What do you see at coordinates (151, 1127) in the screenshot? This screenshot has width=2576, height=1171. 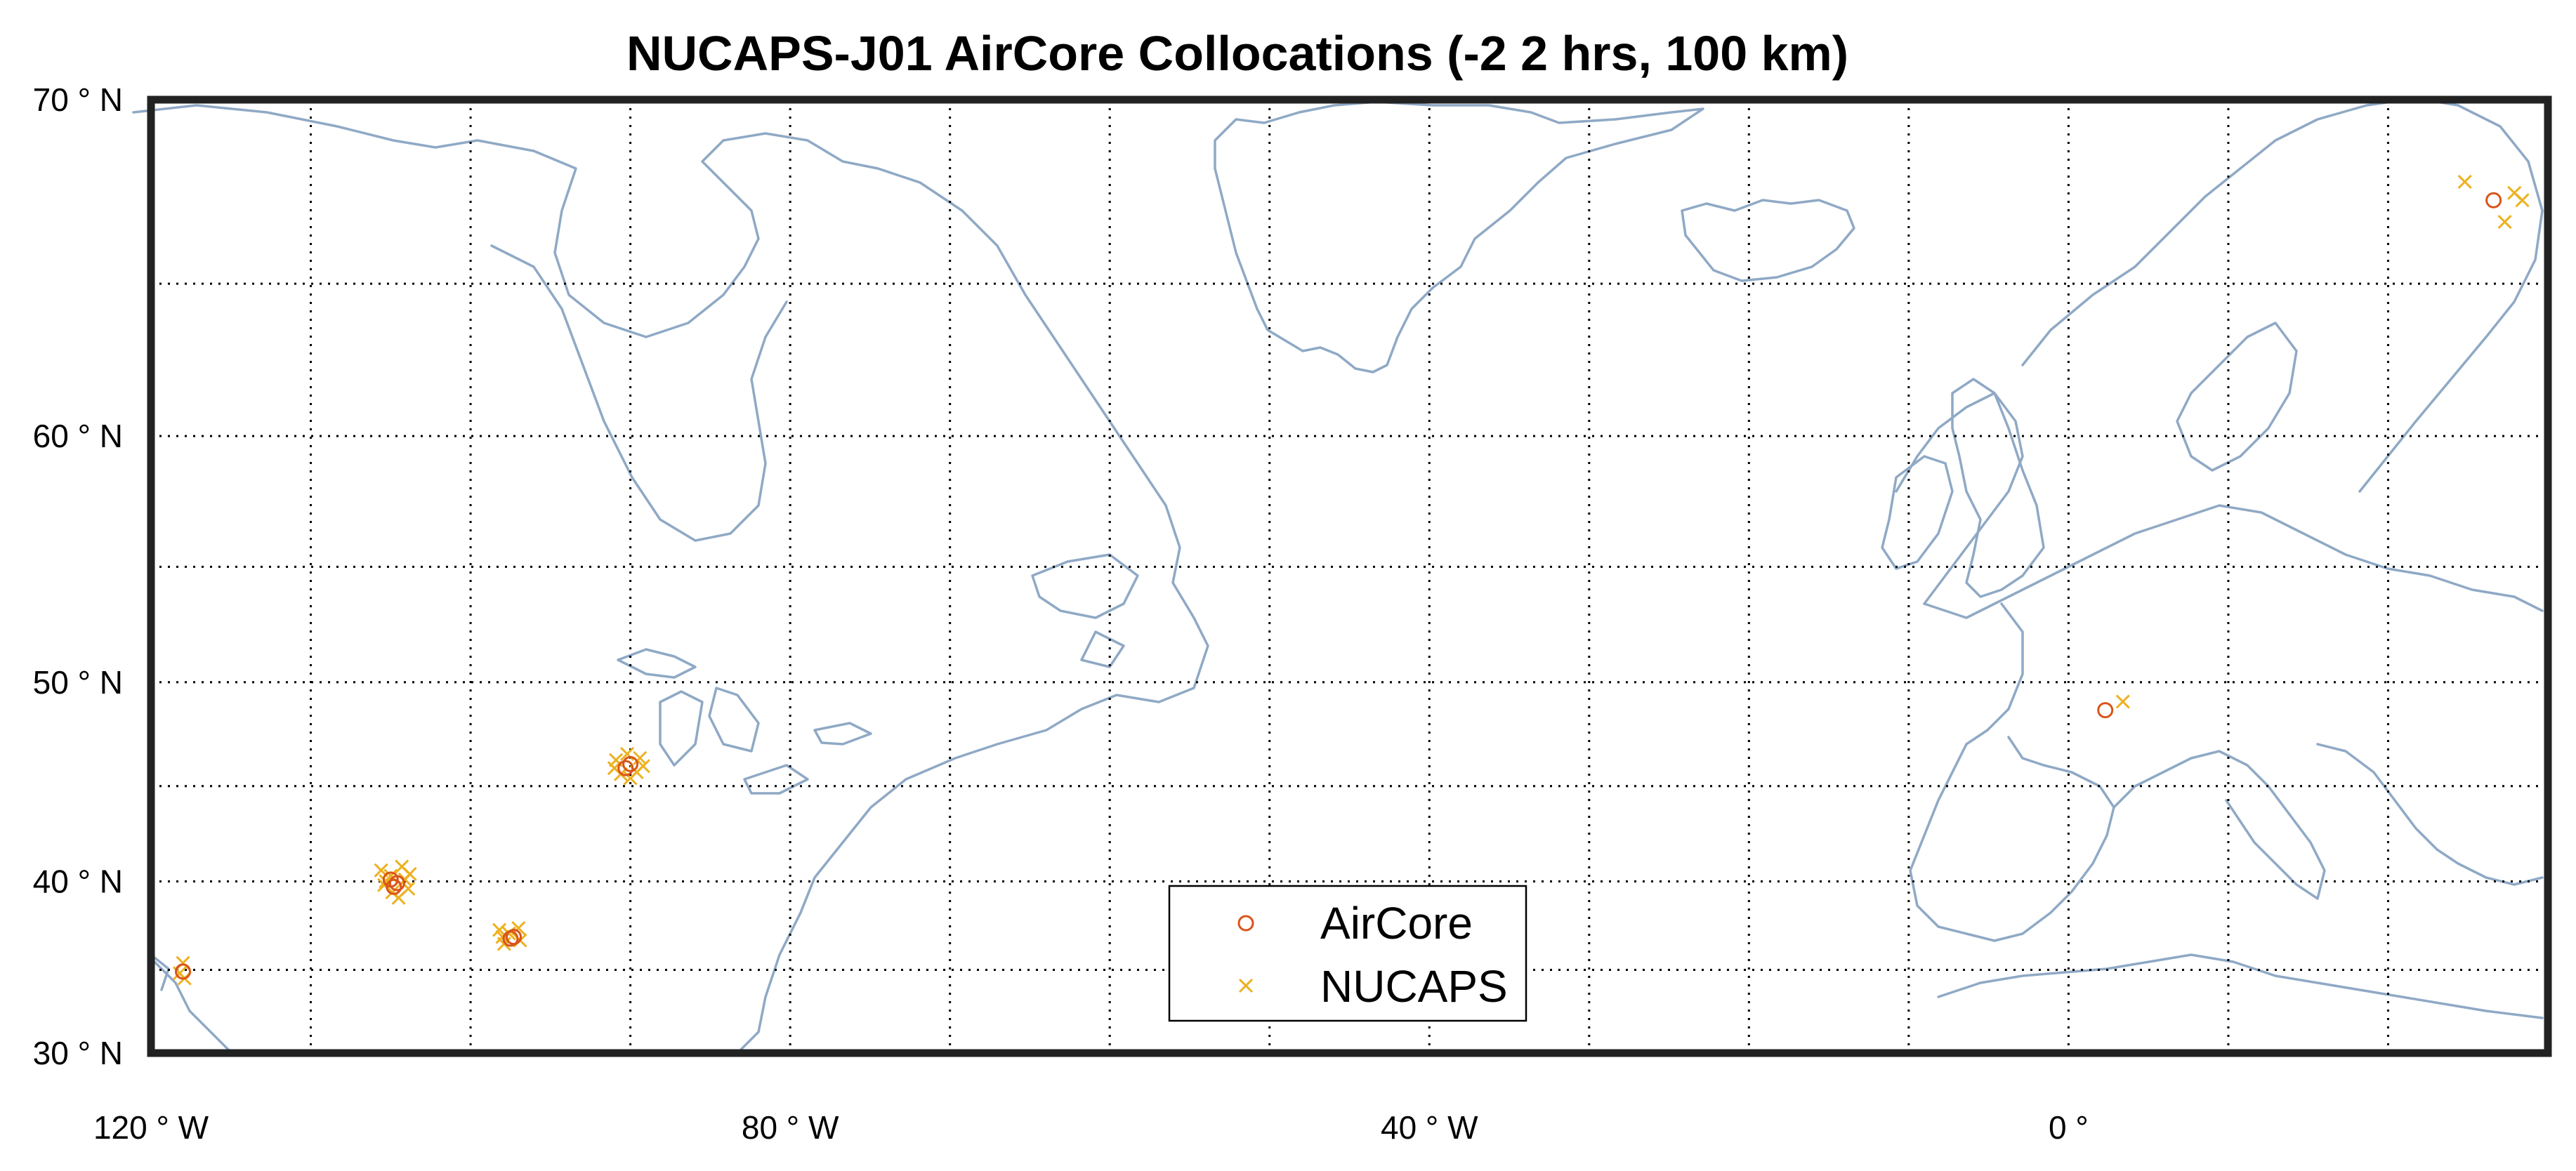 I see `x-tick-label: 120 ° W` at bounding box center [151, 1127].